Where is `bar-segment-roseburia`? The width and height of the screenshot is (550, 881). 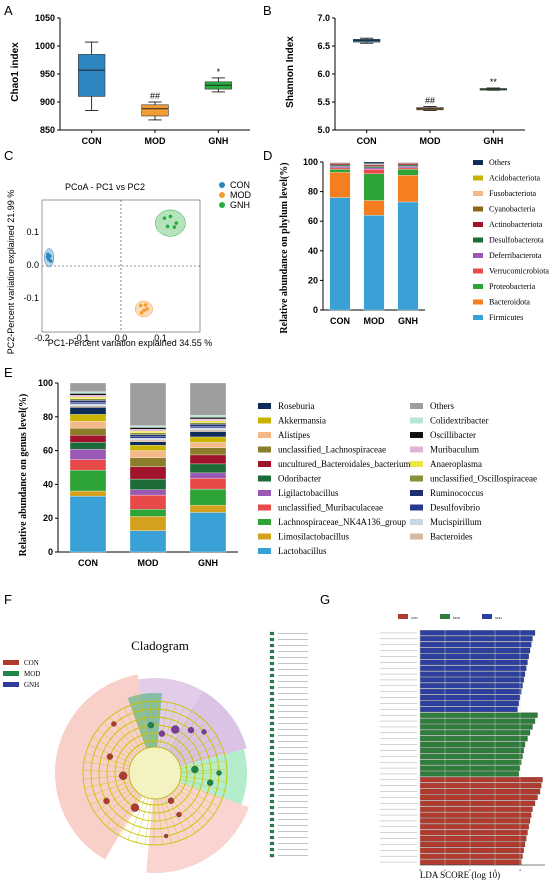 bar-segment-roseburia is located at coordinates (208, 434).